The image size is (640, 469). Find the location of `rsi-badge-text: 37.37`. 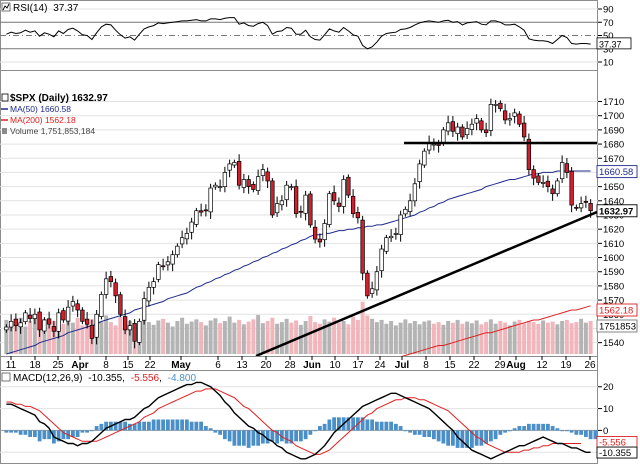

rsi-badge-text: 37.37 is located at coordinates (610, 44).